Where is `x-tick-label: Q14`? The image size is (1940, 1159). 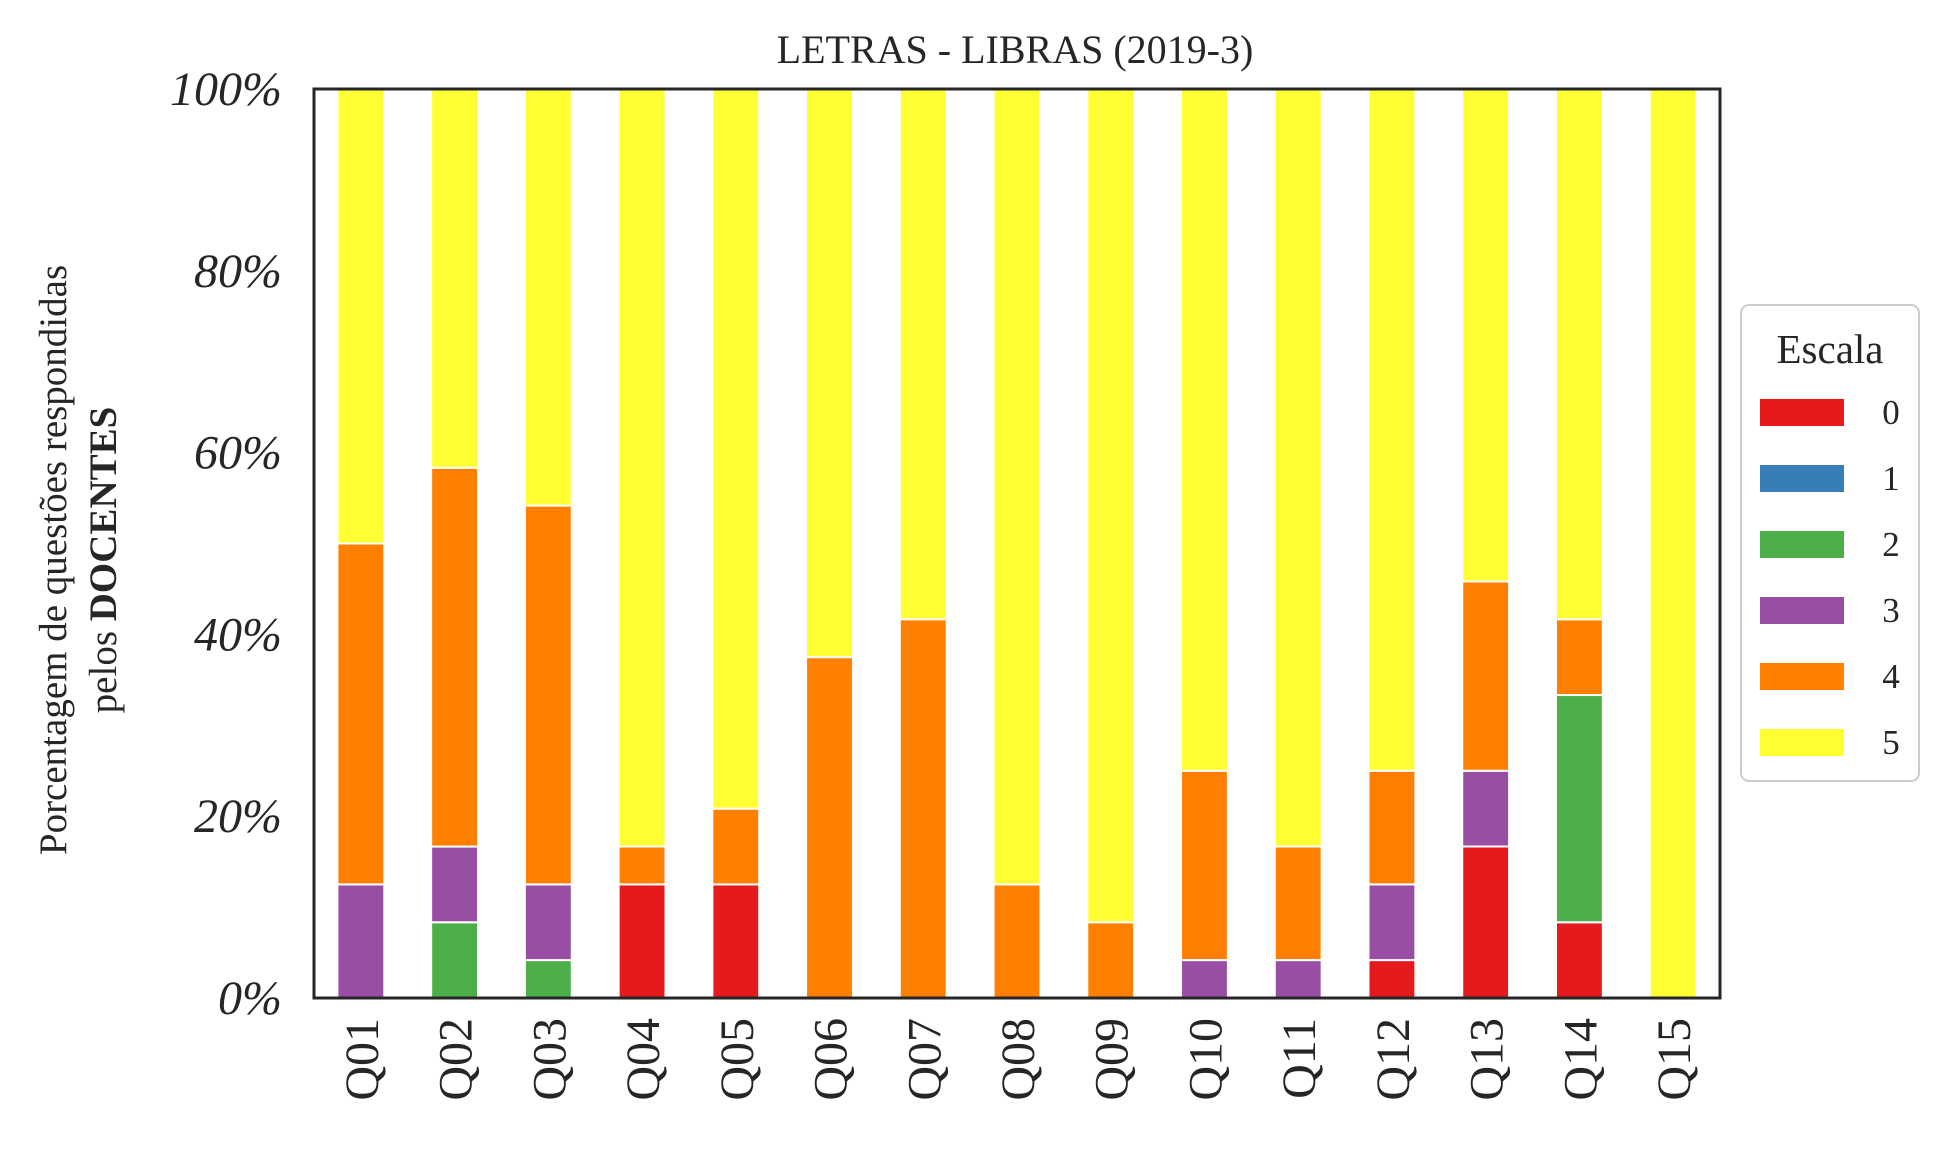 x-tick-label: Q14 is located at coordinates (1580, 1059).